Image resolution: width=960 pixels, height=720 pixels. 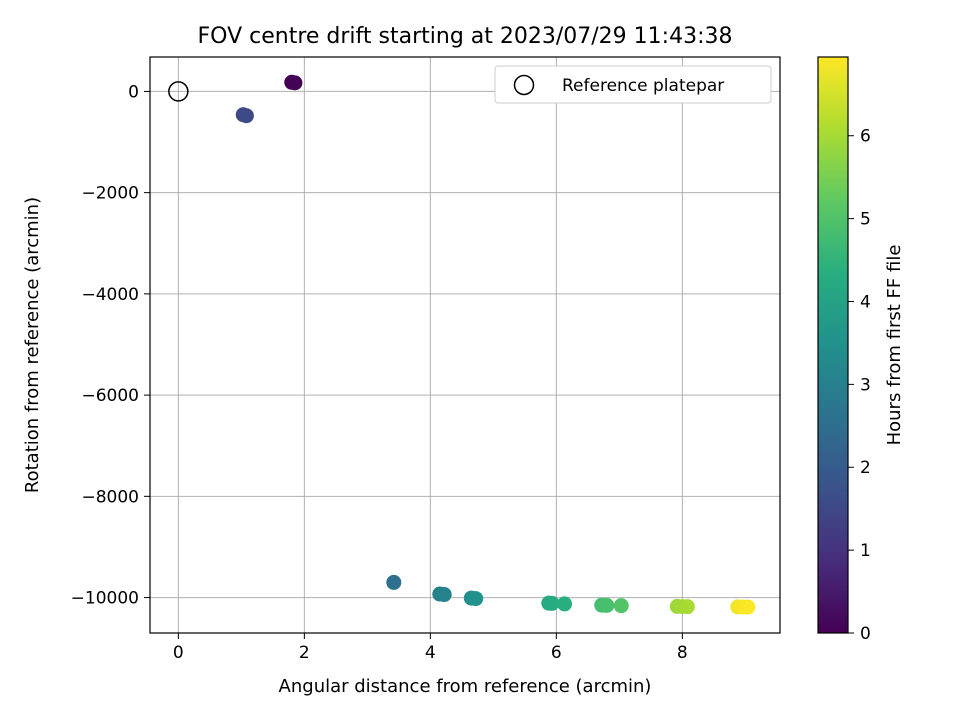 What do you see at coordinates (865, 385) in the screenshot?
I see `colorbar-tick-label: 3` at bounding box center [865, 385].